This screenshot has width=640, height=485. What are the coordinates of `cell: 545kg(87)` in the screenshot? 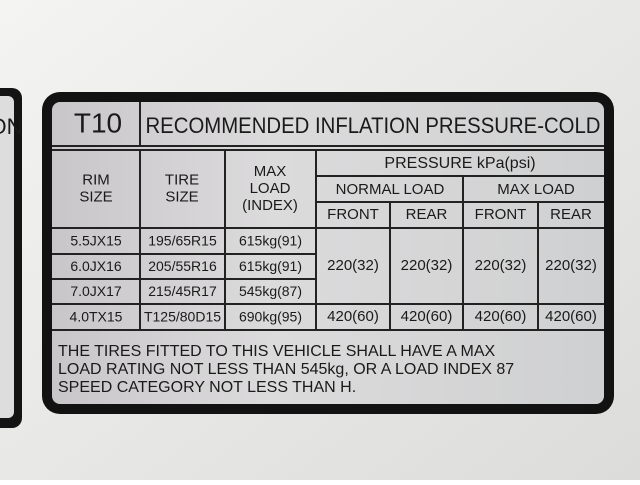 It's located at (270, 291).